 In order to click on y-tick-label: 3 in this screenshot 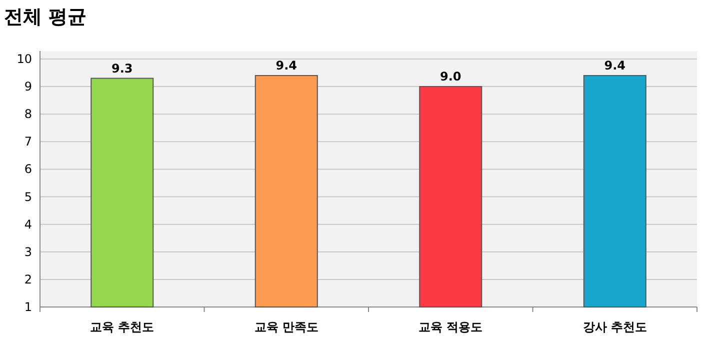, I will do `click(28, 251)`.